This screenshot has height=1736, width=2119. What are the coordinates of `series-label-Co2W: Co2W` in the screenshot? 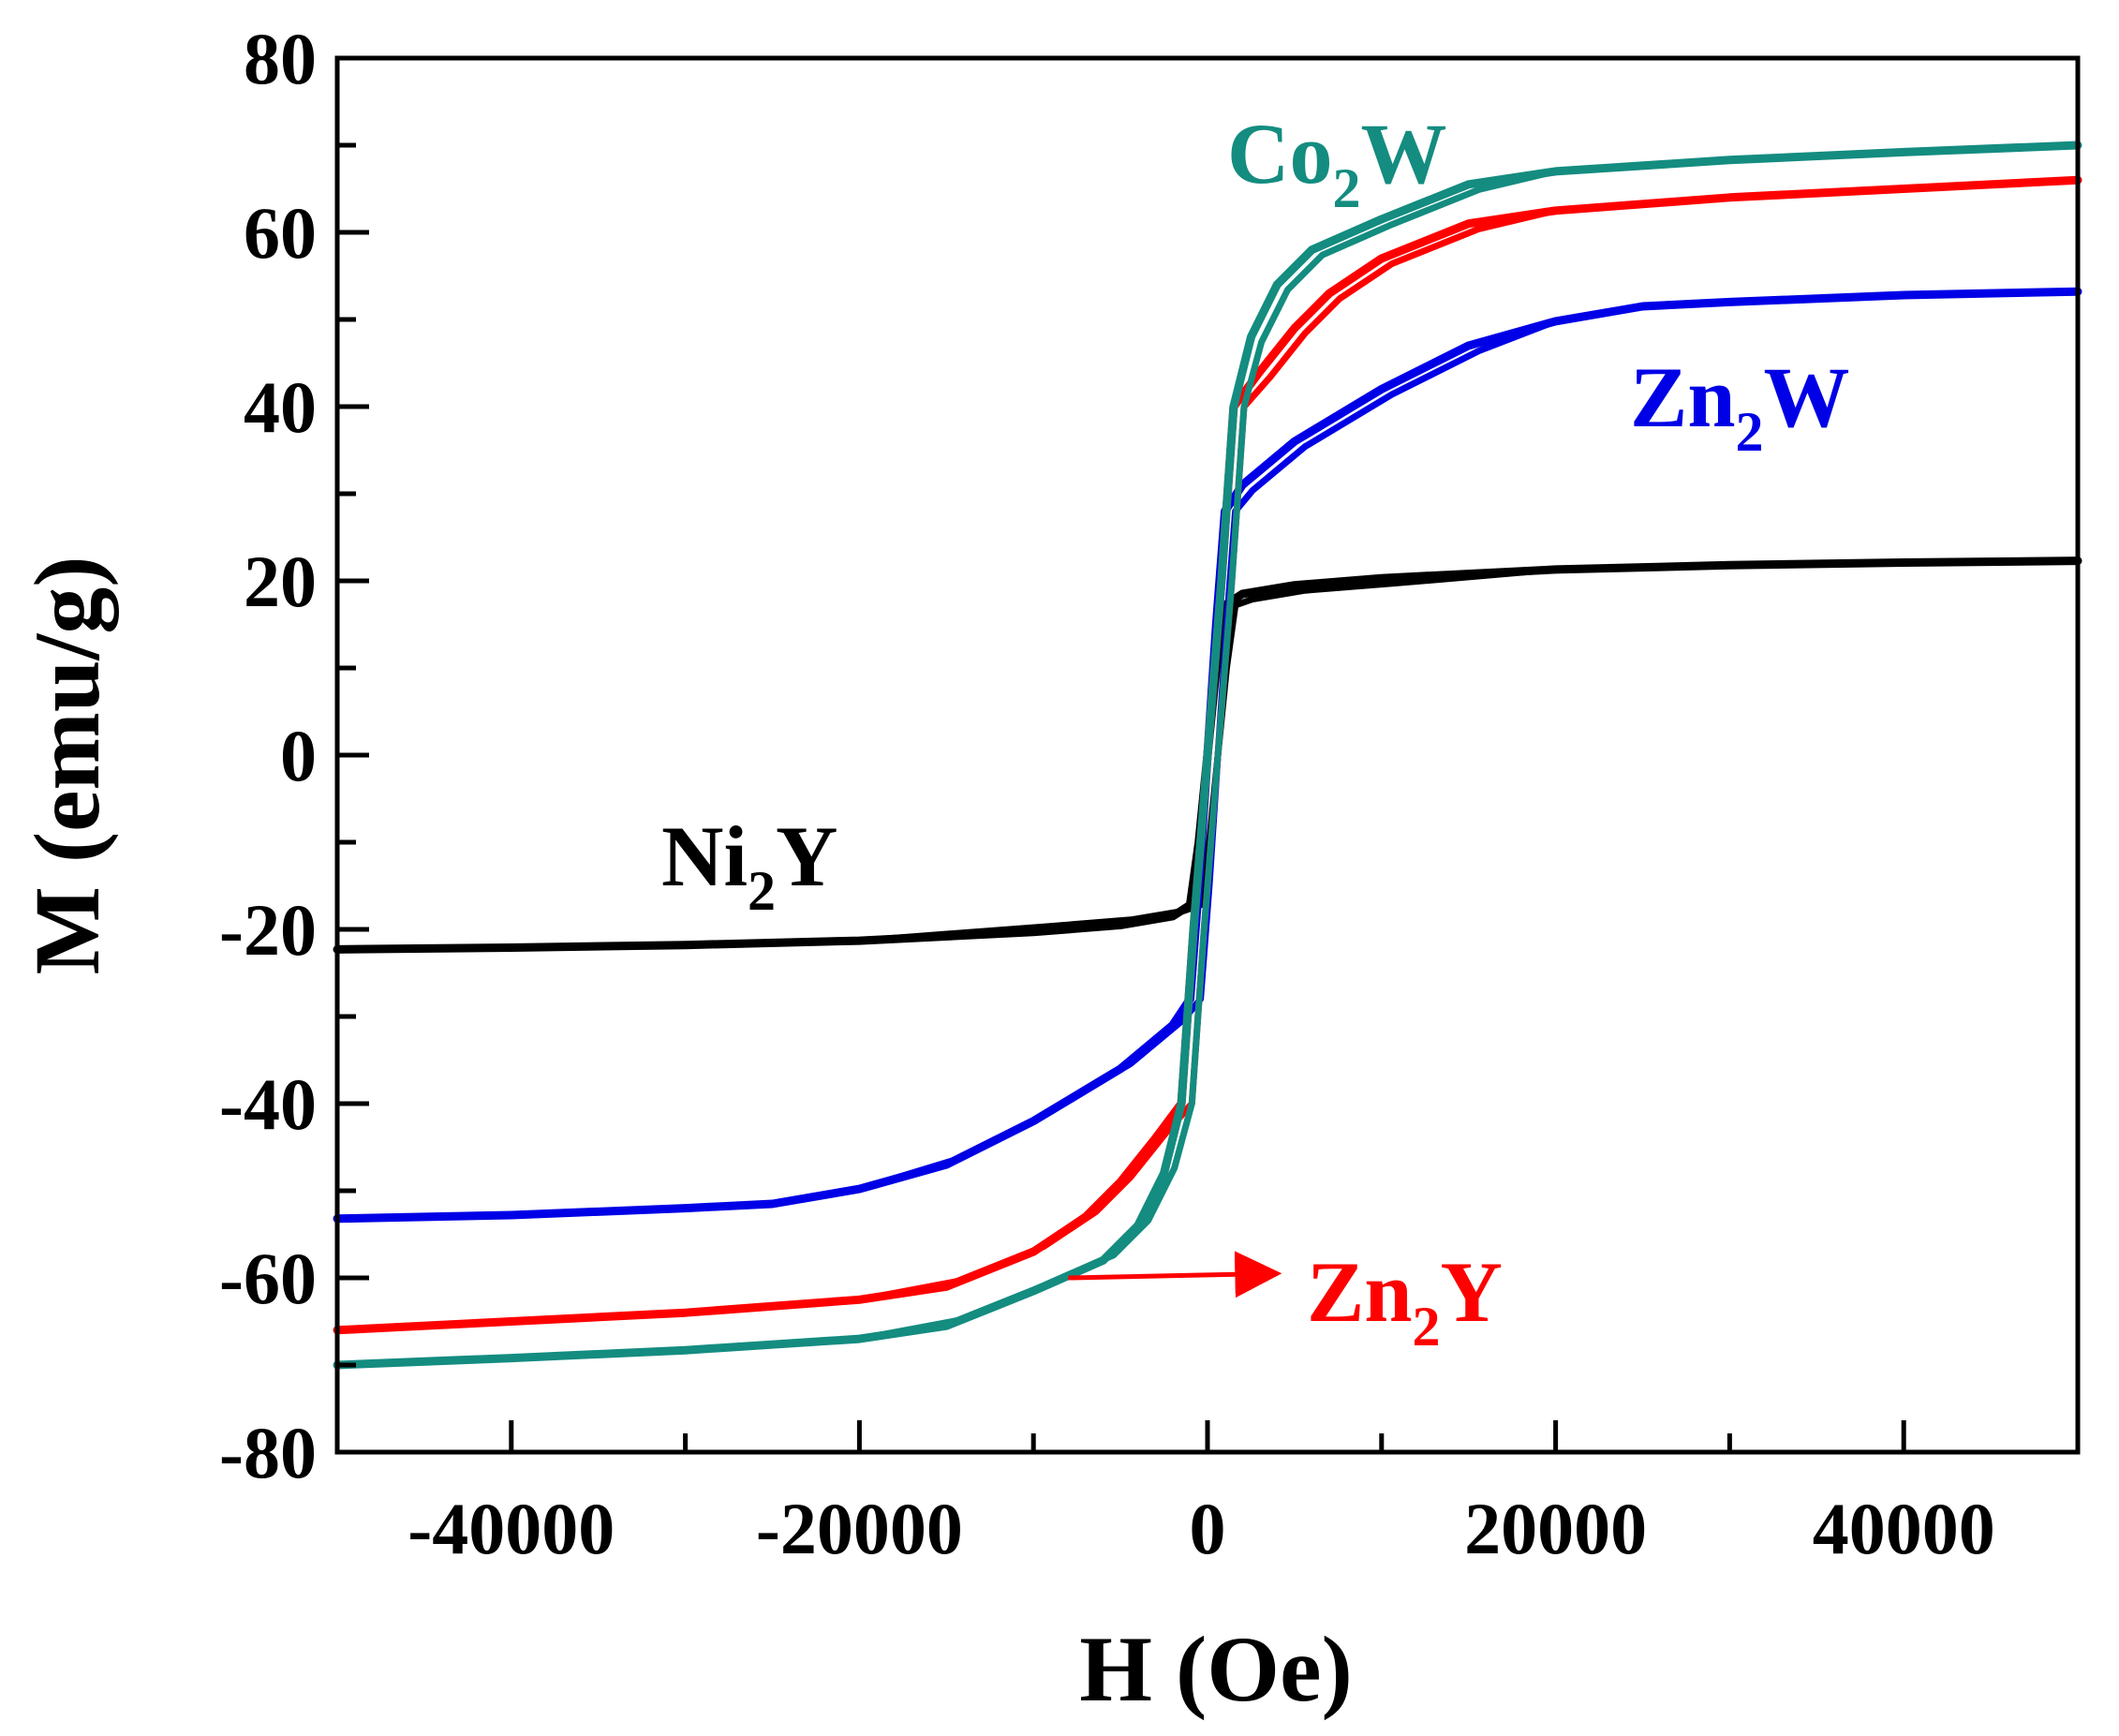 It's located at (1336, 162).